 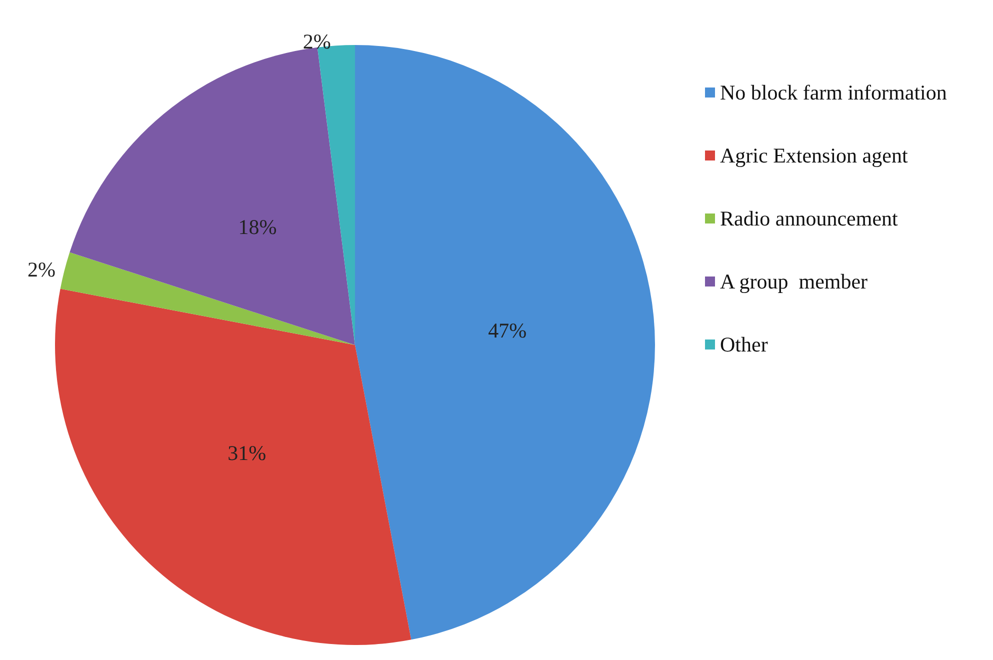 I want to click on data-label: 18%, so click(x=257, y=227).